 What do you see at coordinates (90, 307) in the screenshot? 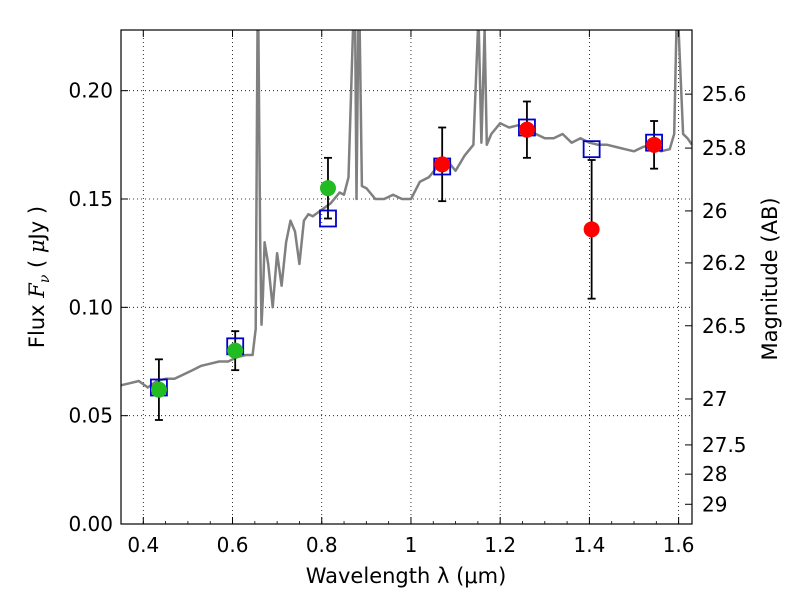
I see `y-tick-label: 0.10` at bounding box center [90, 307].